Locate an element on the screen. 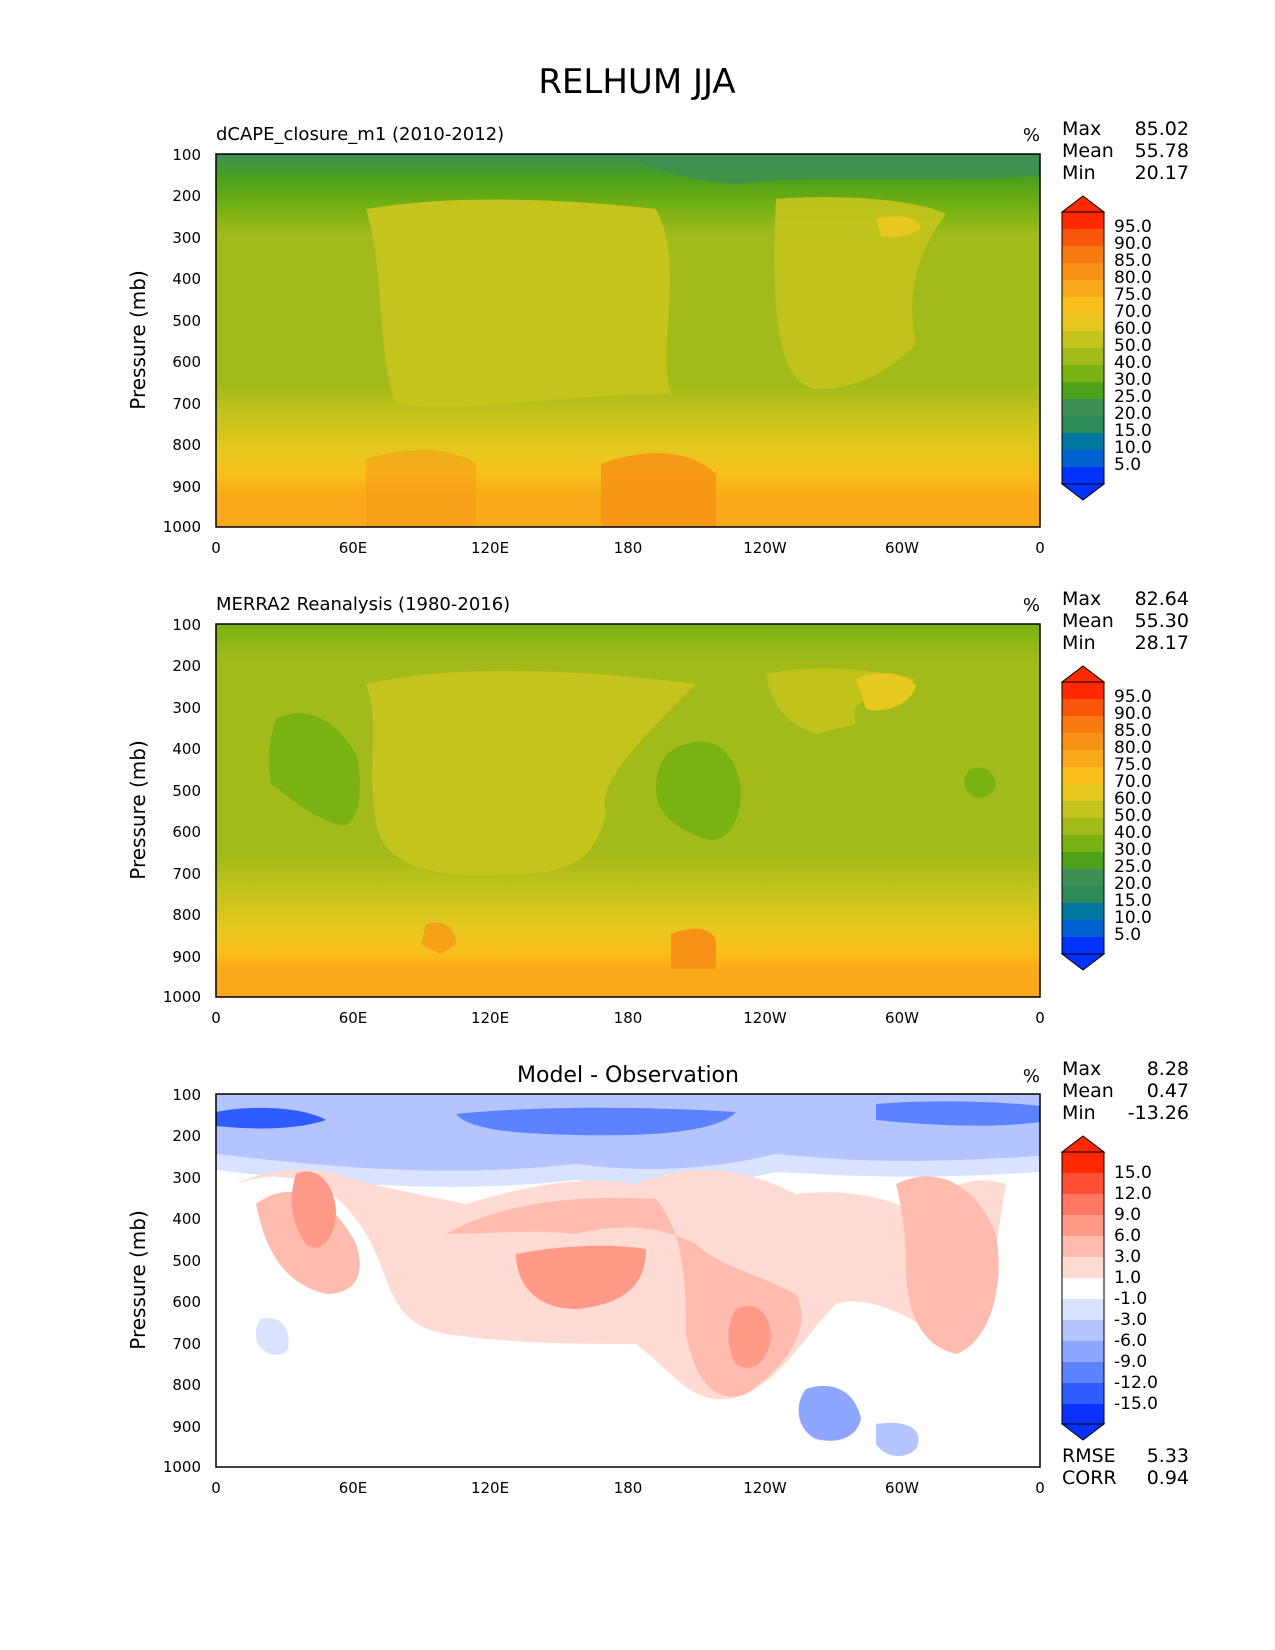  panel-model-yticks: 100 200 300 400 500 600 700 800 900 1000 is located at coordinates (182, 341).